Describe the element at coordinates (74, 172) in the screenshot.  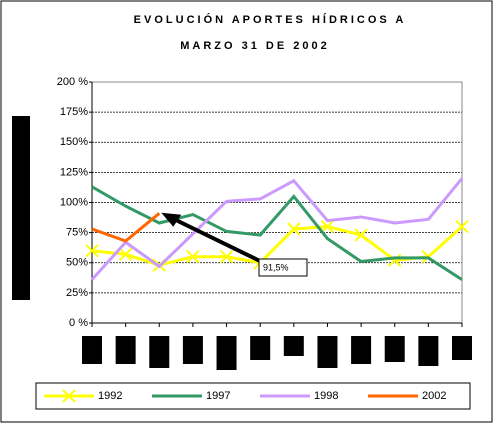
I see `y-tick-label: 125%` at that location.